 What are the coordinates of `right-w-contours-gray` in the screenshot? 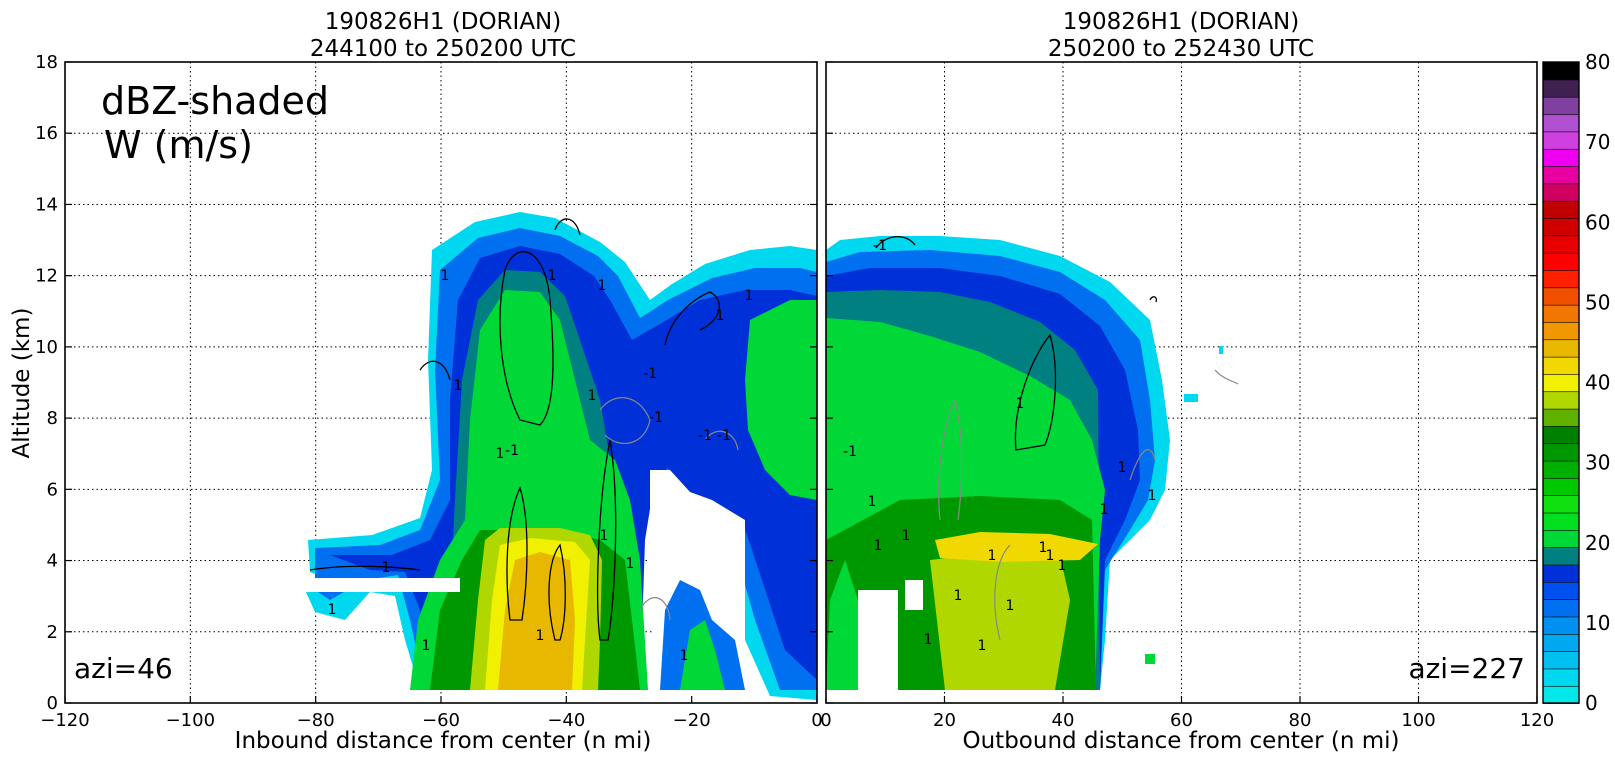 It's located at (1088, 505).